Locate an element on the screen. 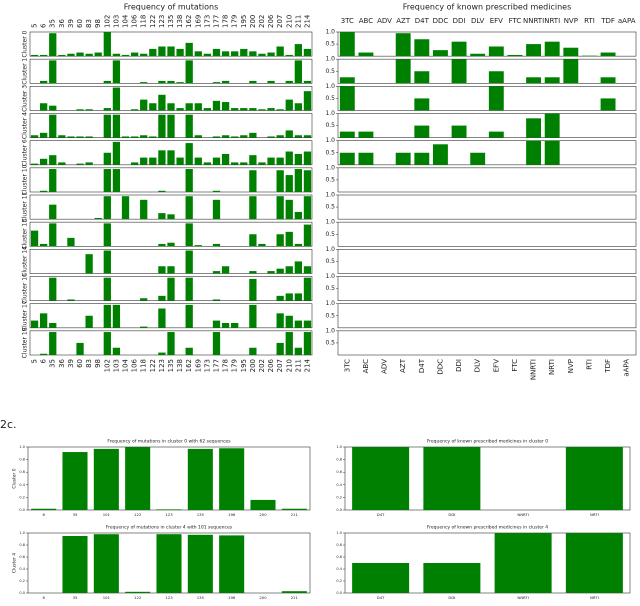  x-tick-label: NNRTI is located at coordinates (522, 597).